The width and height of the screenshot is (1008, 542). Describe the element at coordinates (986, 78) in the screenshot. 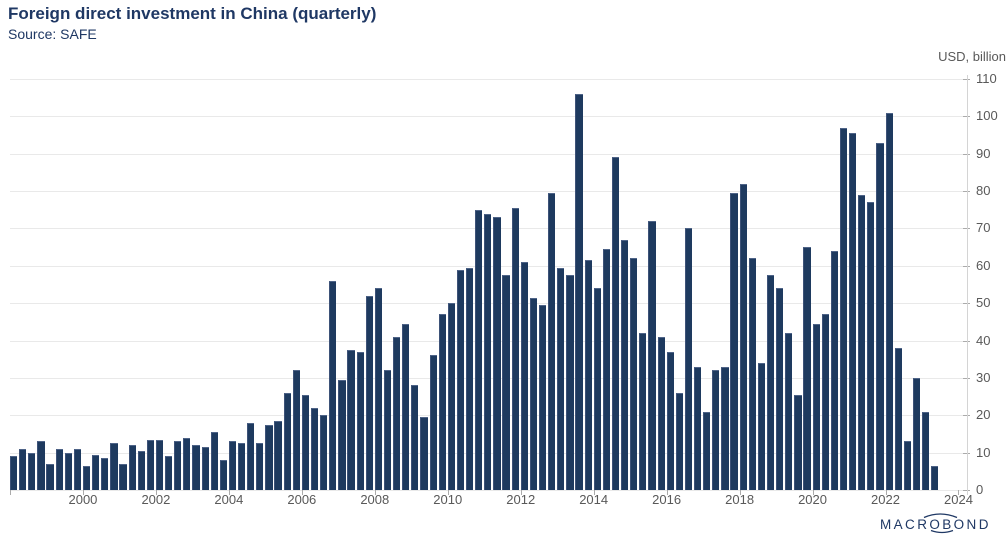

I see `y-axis-label-110: 110` at that location.